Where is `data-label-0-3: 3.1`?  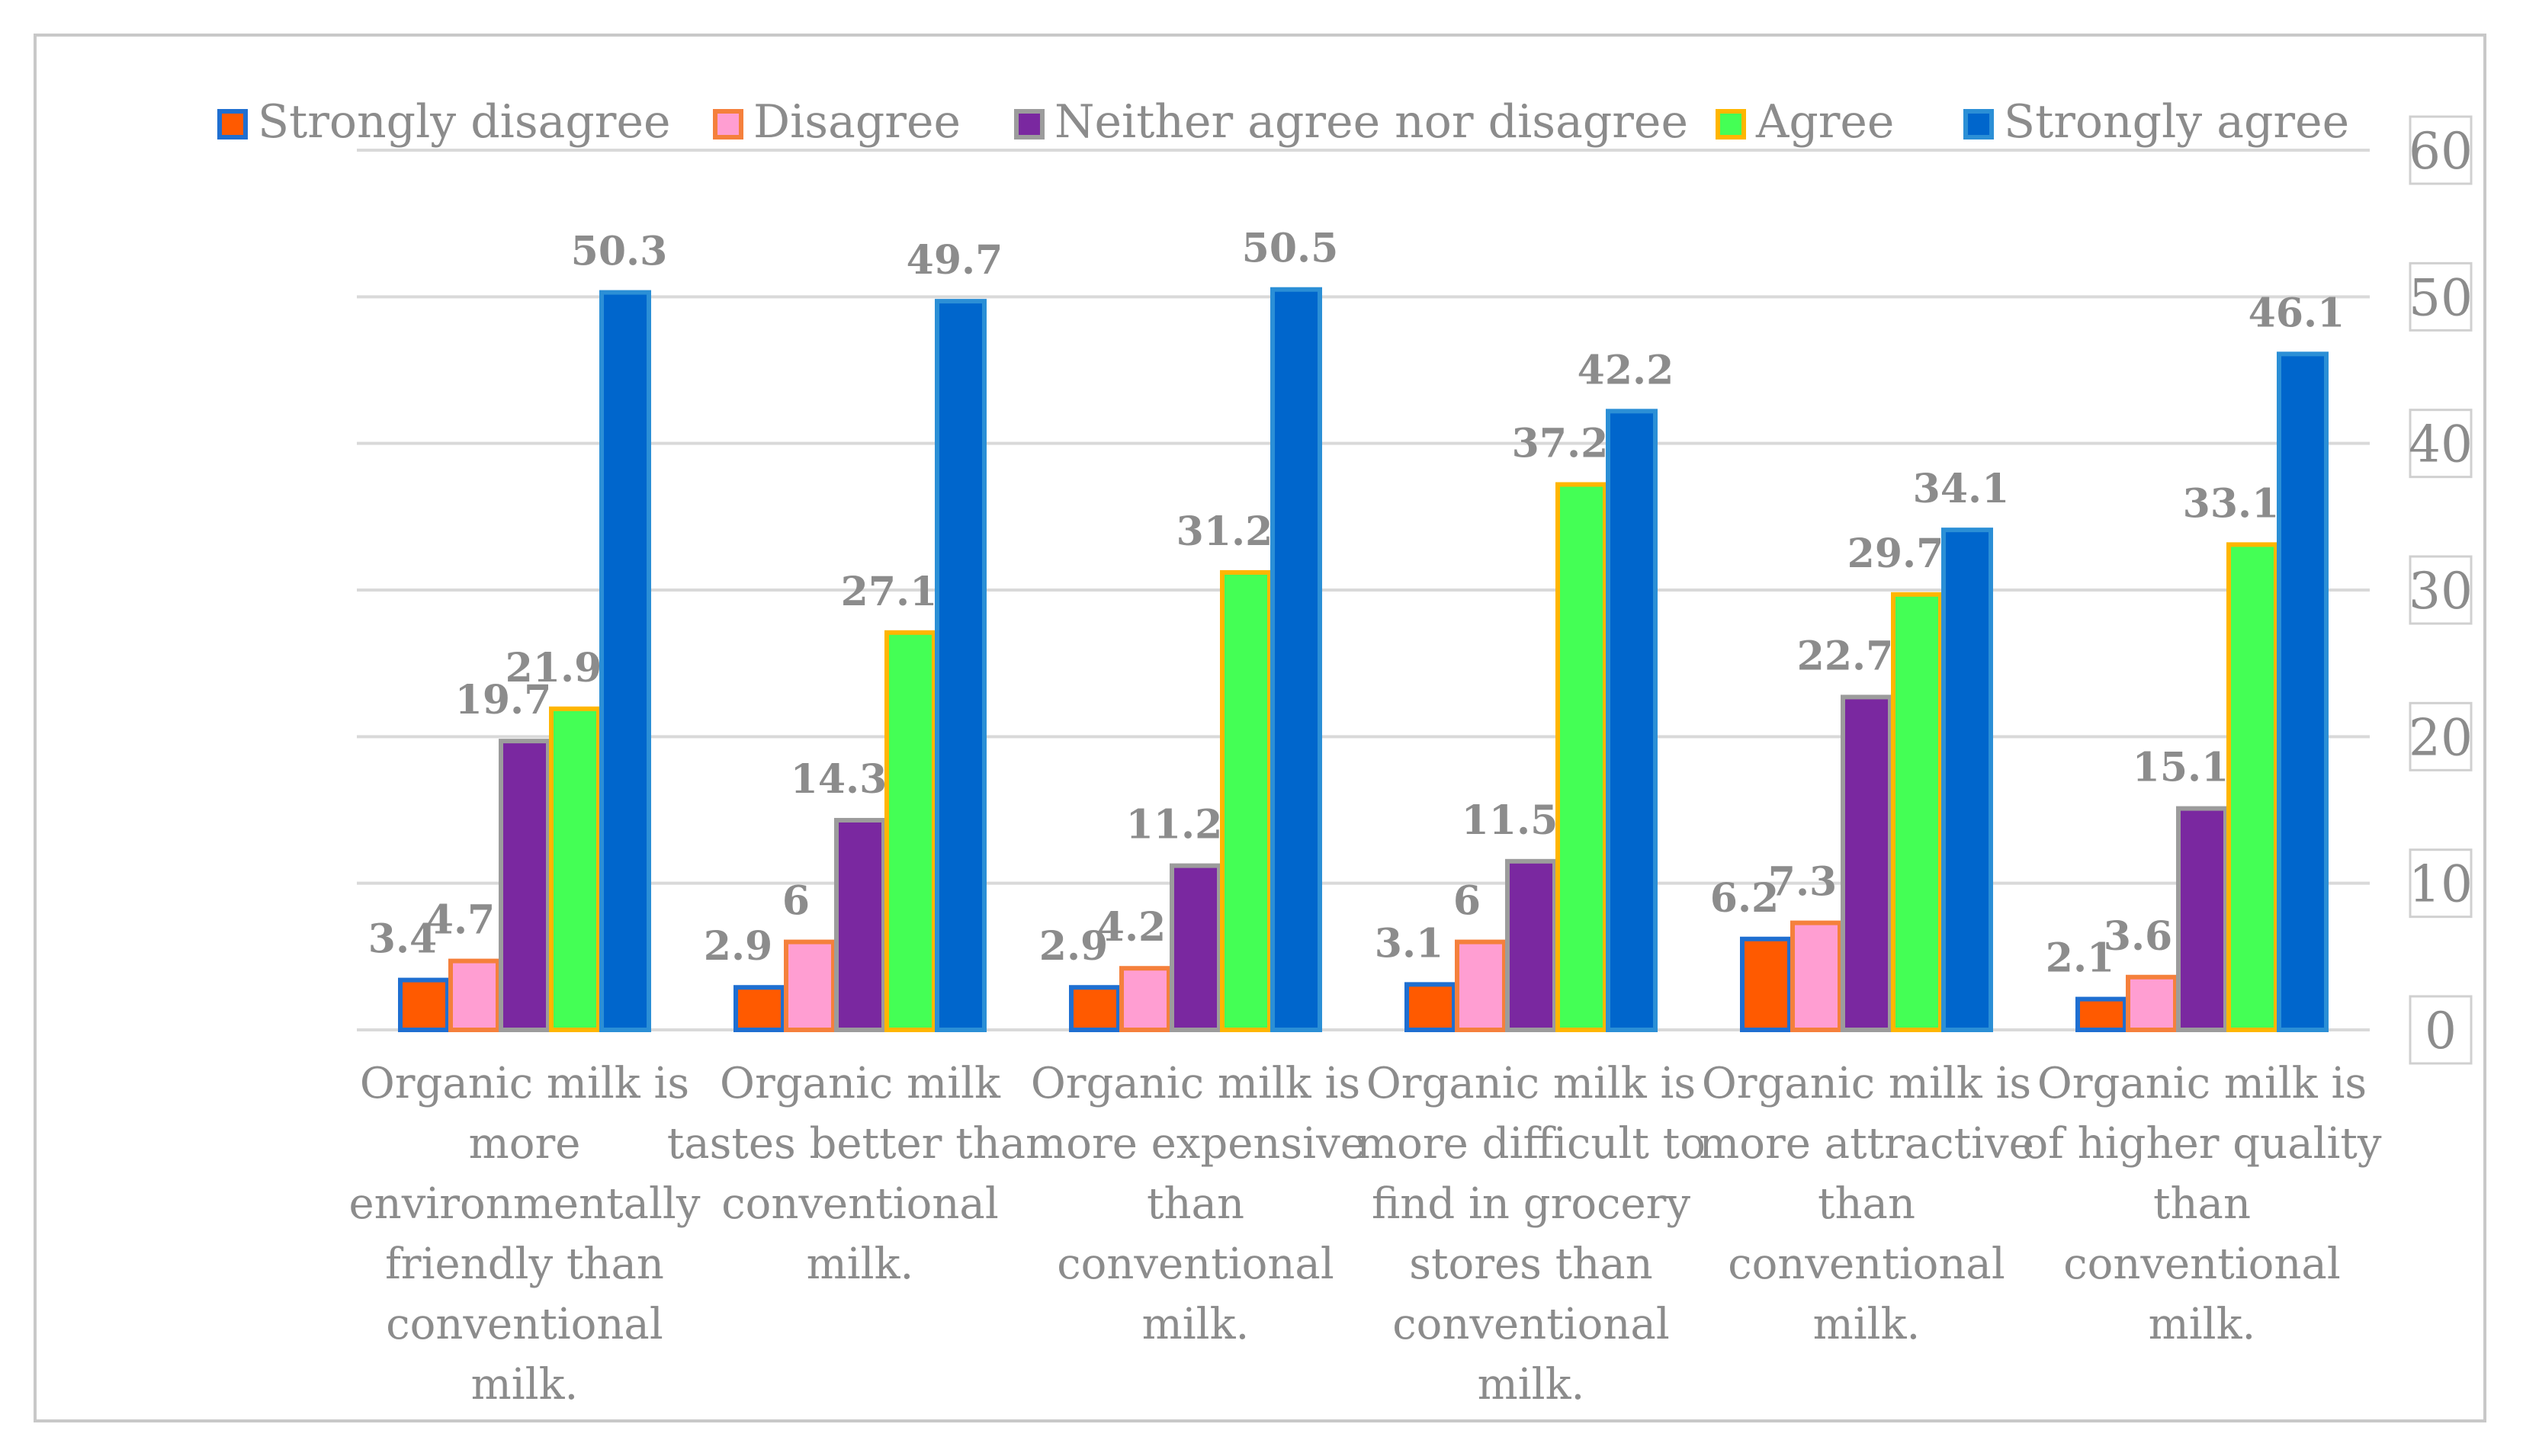
data-label-0-3: 3.1 is located at coordinates (1409, 944).